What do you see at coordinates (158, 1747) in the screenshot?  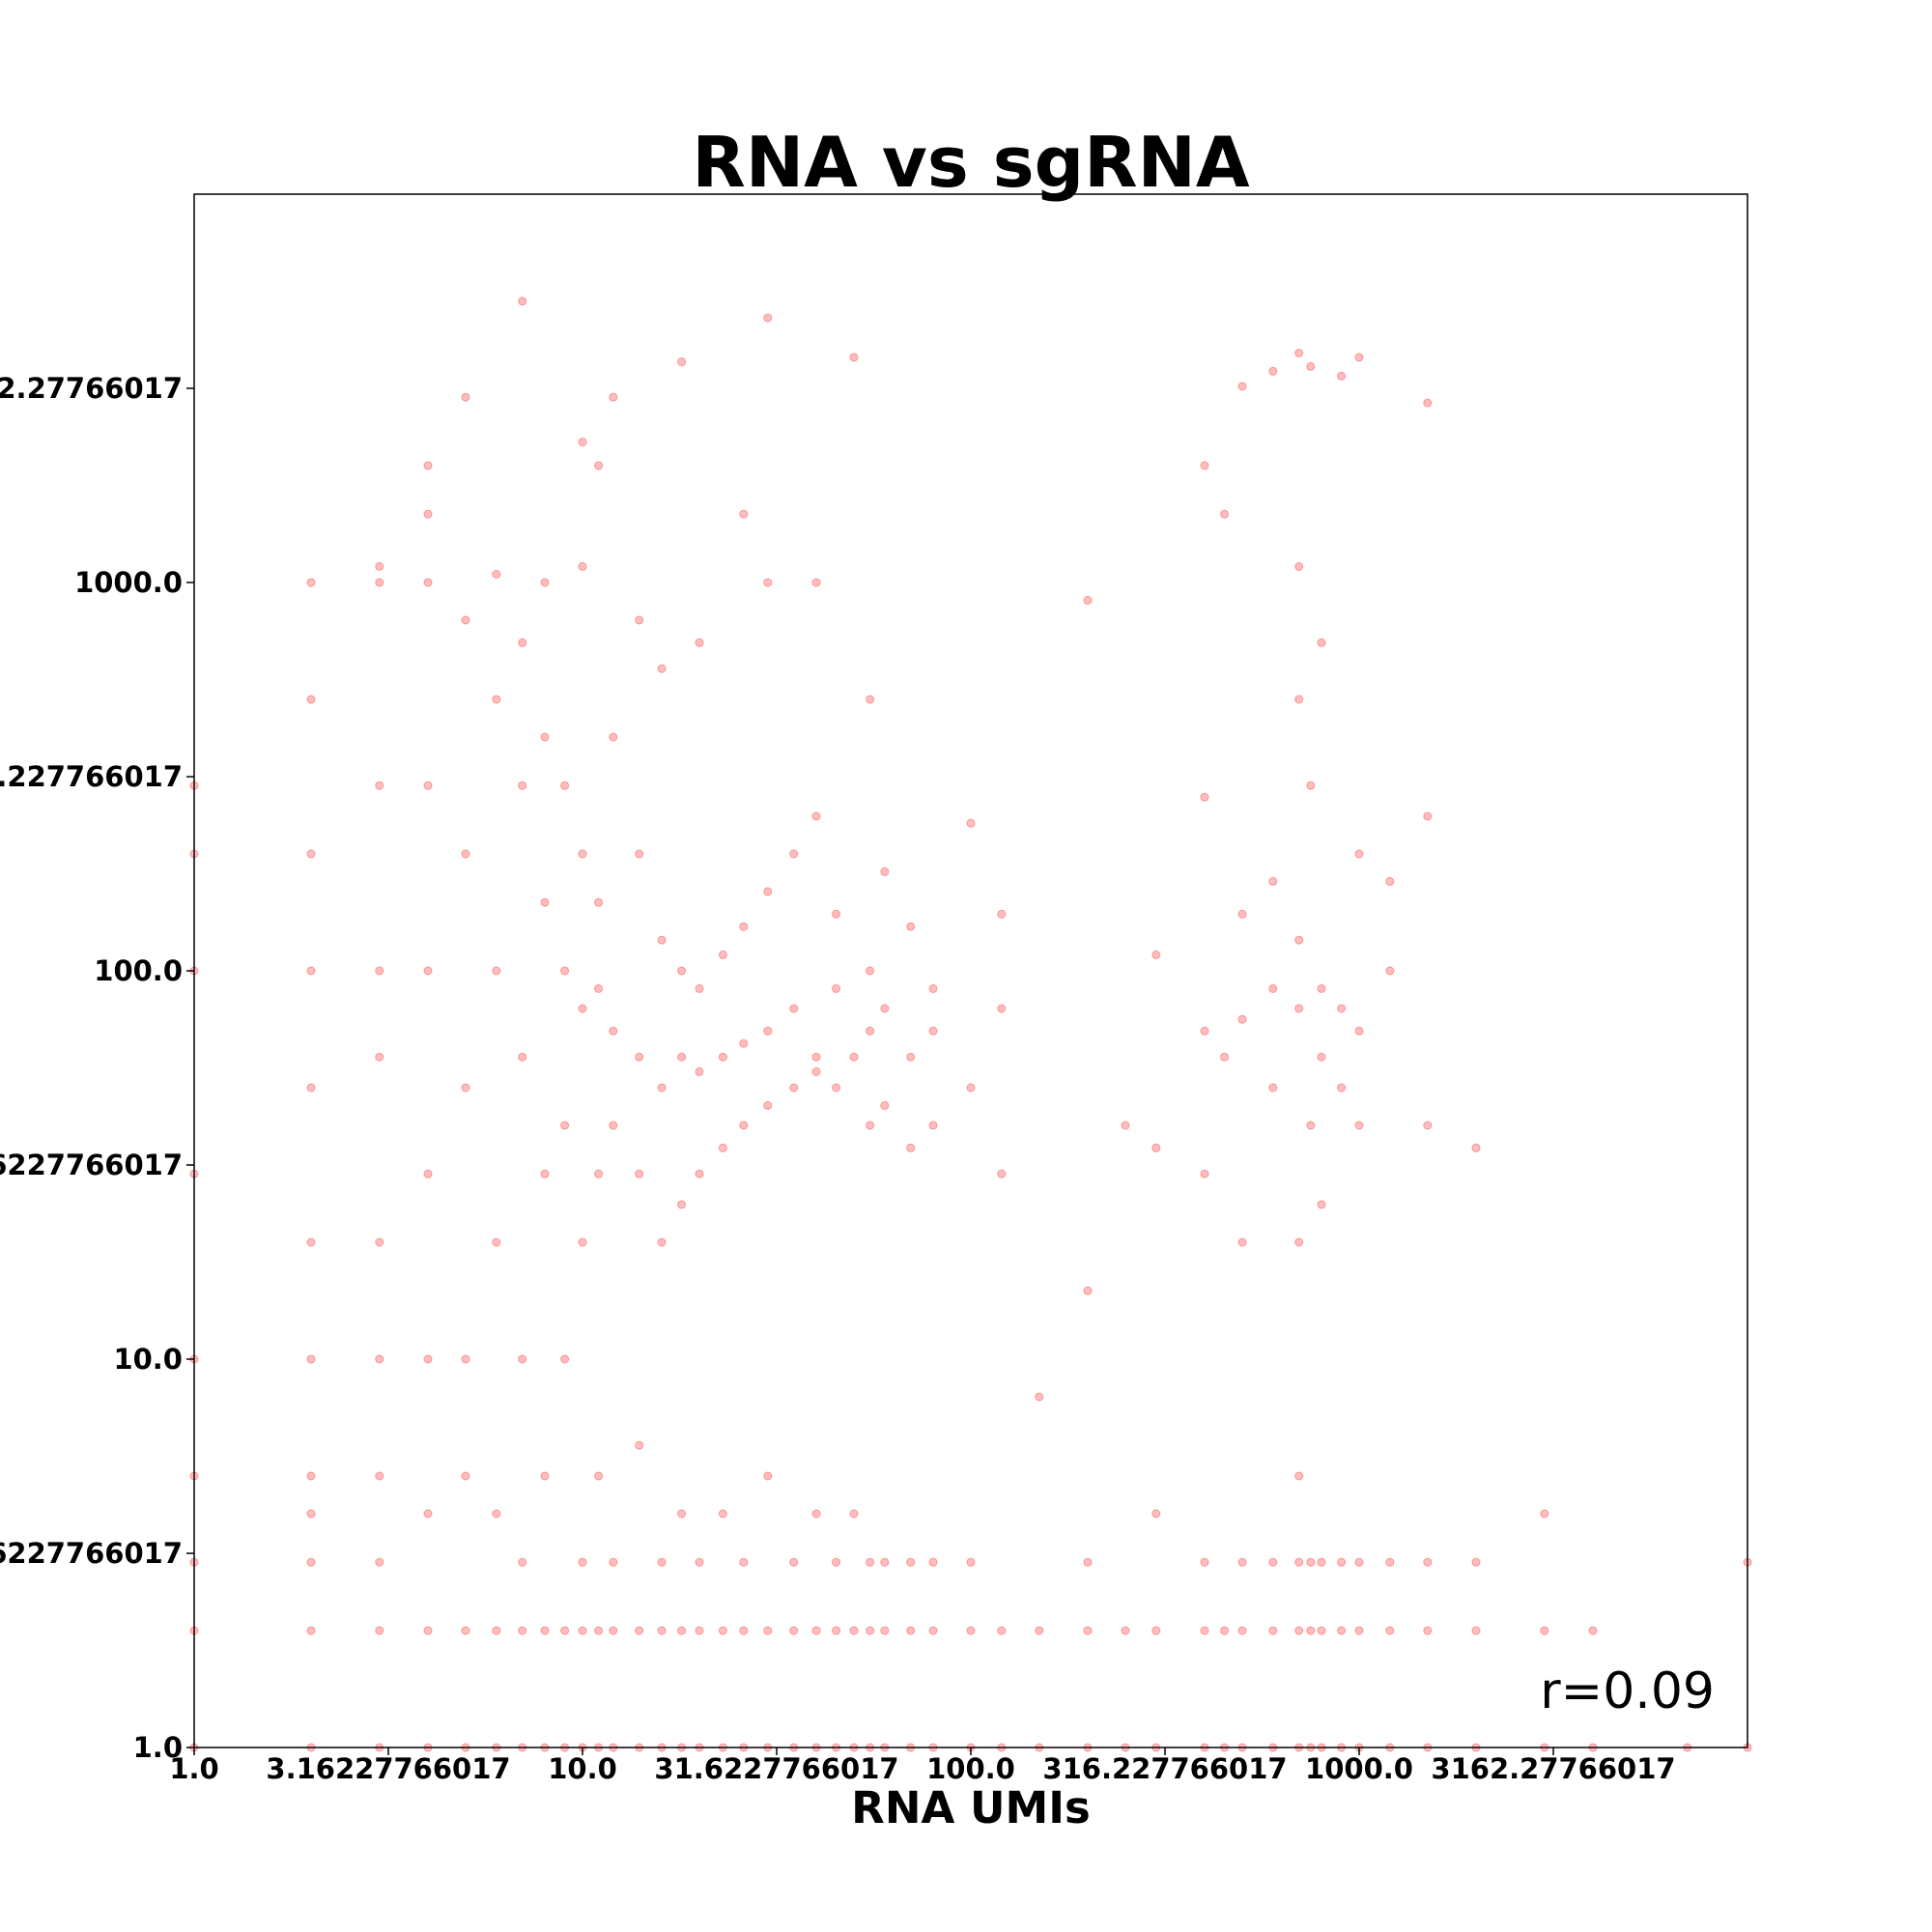 I see `y-tick-label: 1.0` at bounding box center [158, 1747].